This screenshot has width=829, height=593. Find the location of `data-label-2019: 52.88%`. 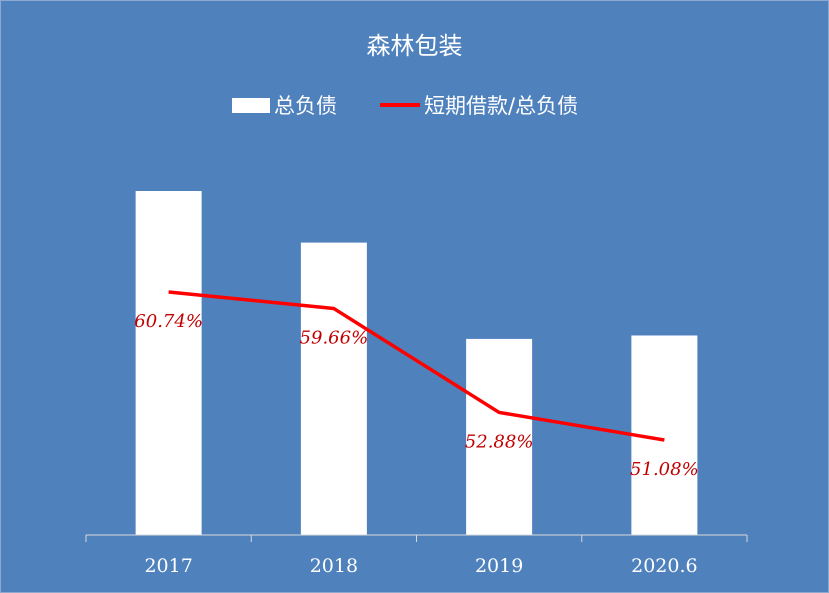

data-label-2019: 52.88% is located at coordinates (499, 441).